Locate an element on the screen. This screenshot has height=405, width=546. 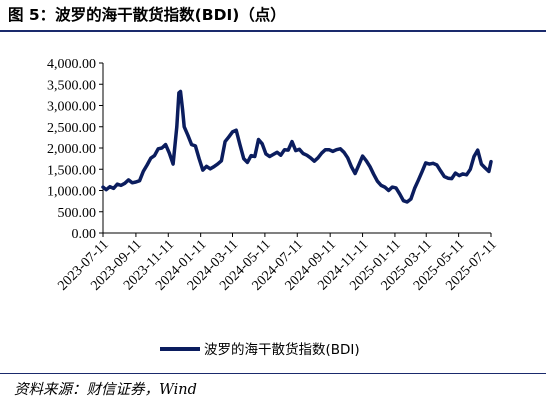
y-tick-label: 1,000.00 is located at coordinates (71, 192).